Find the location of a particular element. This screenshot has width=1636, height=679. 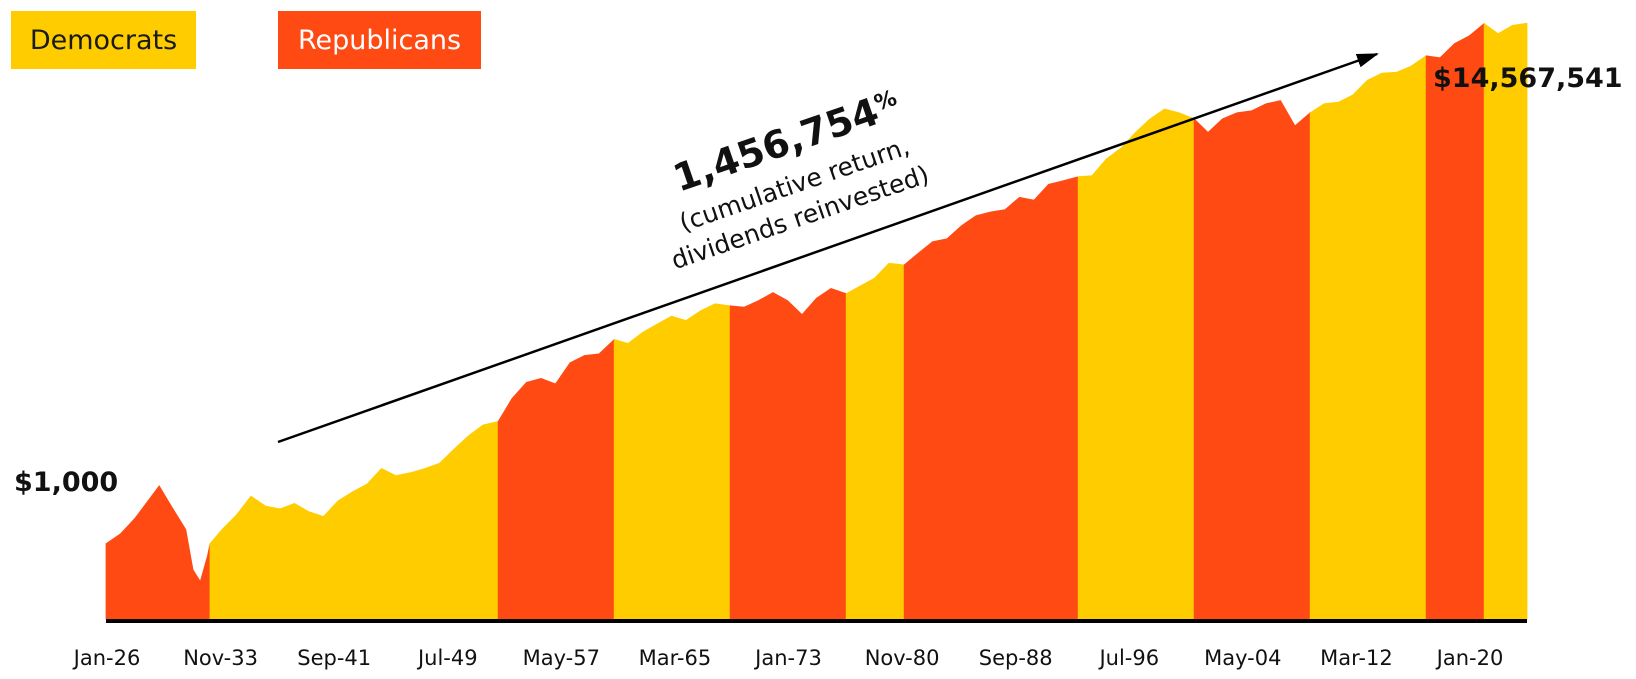

x-tick-label: May-57 is located at coordinates (561, 658).